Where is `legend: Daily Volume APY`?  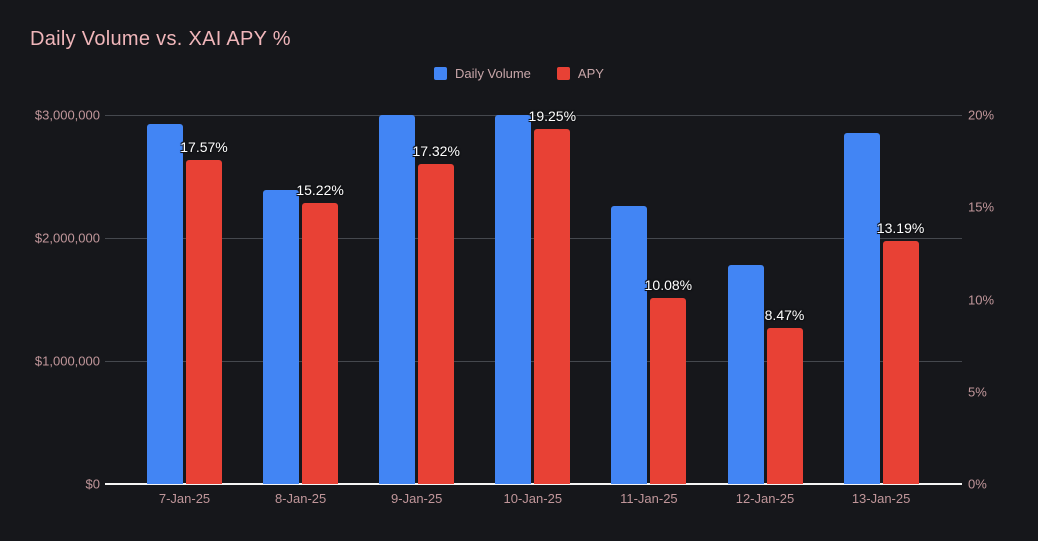 legend: Daily Volume APY is located at coordinates (519, 73).